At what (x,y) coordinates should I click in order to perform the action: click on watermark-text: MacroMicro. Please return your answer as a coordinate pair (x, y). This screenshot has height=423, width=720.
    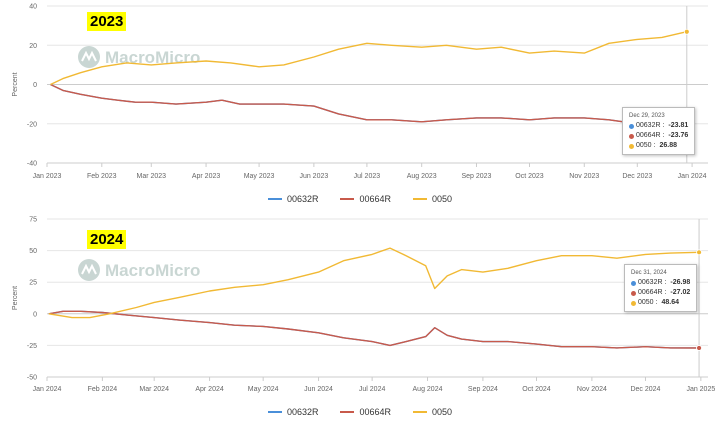
    Looking at the image, I should click on (152, 270).